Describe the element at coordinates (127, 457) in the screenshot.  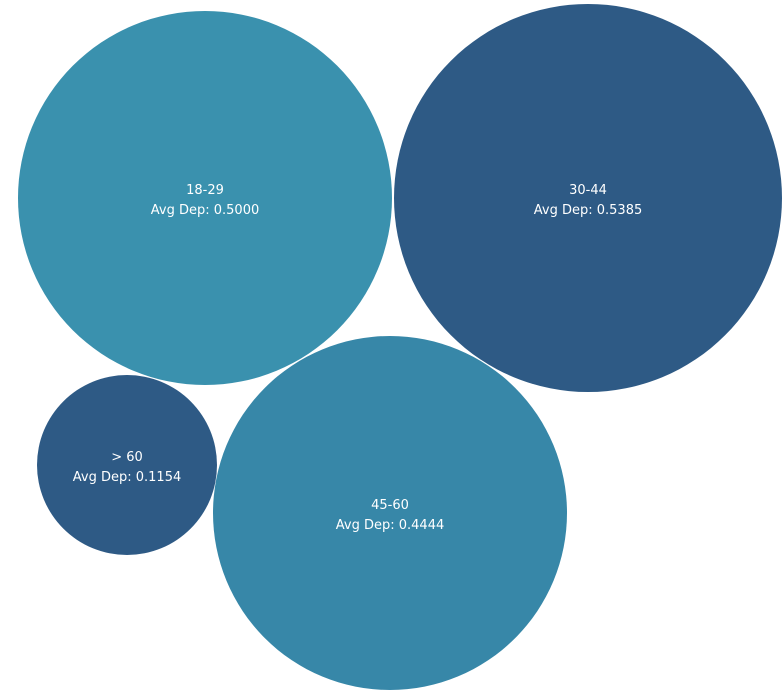
I see `bubble-category-label: > 60` at that location.